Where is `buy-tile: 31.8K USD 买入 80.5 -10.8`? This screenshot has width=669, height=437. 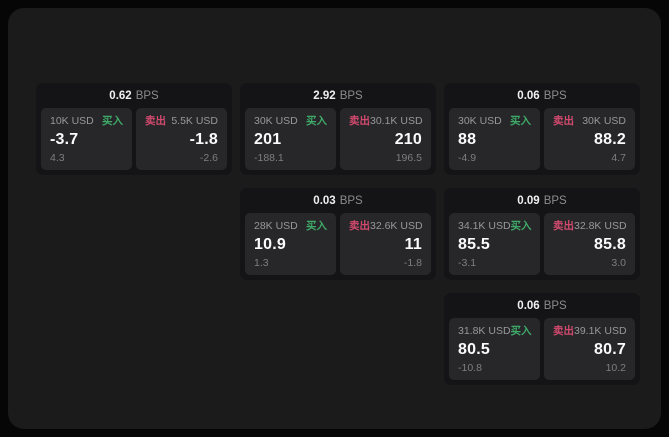
buy-tile: 31.8K USD 买入 80.5 -10.8 is located at coordinates (494, 349).